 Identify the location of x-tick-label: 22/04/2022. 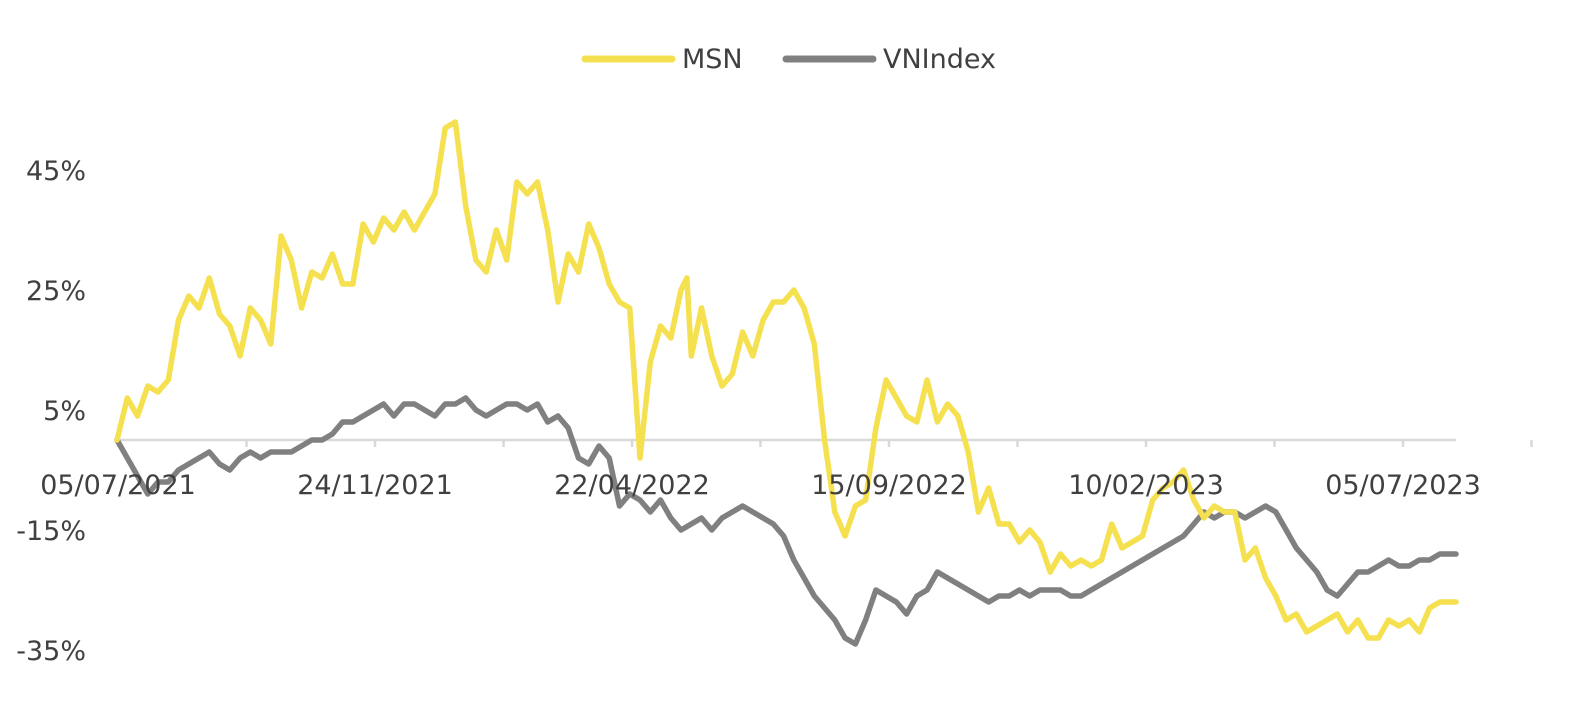
(632, 485).